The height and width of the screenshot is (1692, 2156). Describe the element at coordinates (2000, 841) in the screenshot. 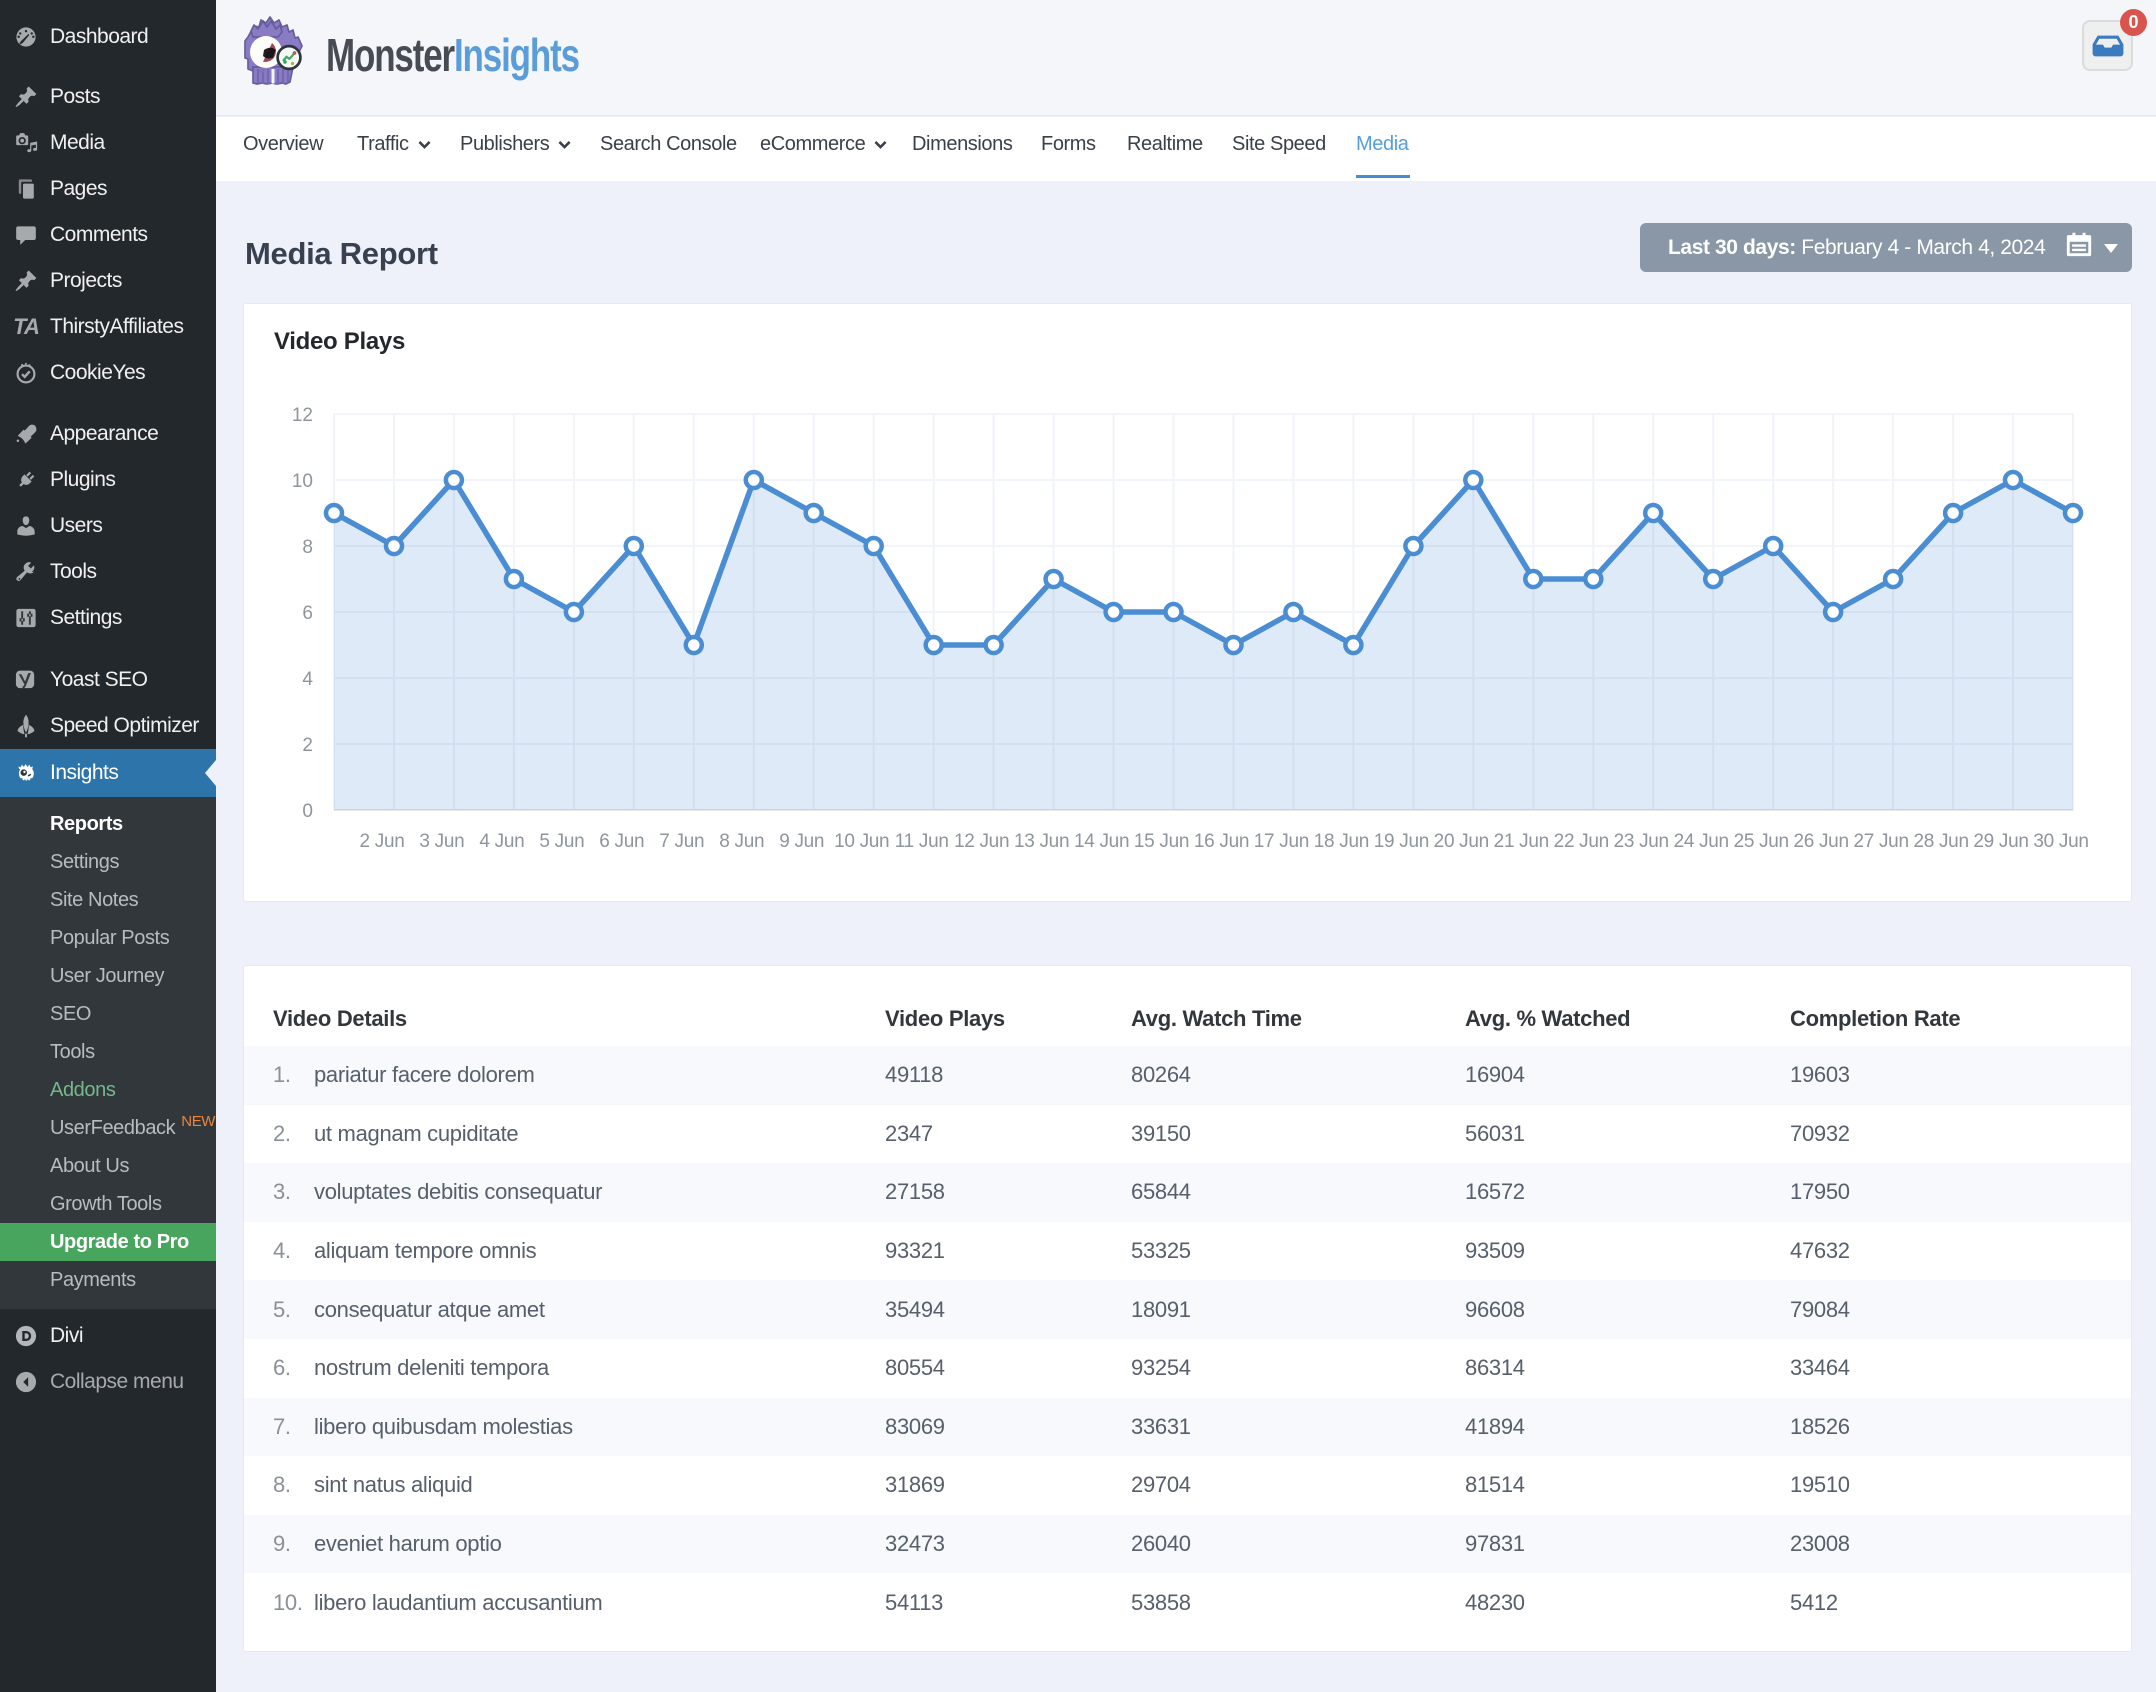

I see `svg-text: 29 Jun` at that location.